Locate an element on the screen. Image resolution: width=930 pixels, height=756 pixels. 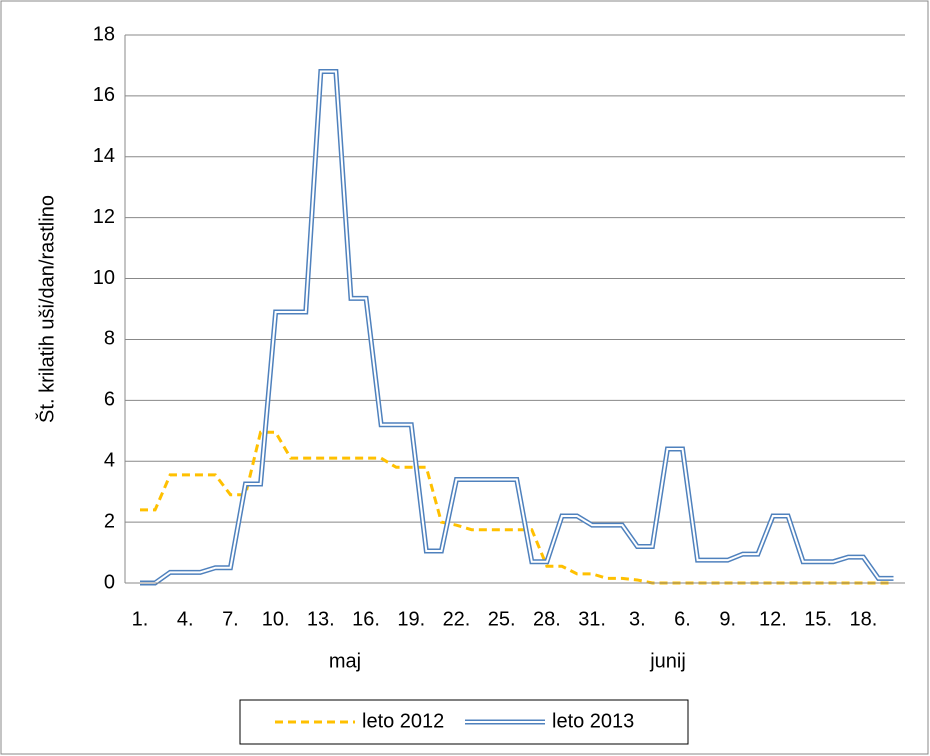
x-tick-label: 18. is located at coordinates (863, 619).